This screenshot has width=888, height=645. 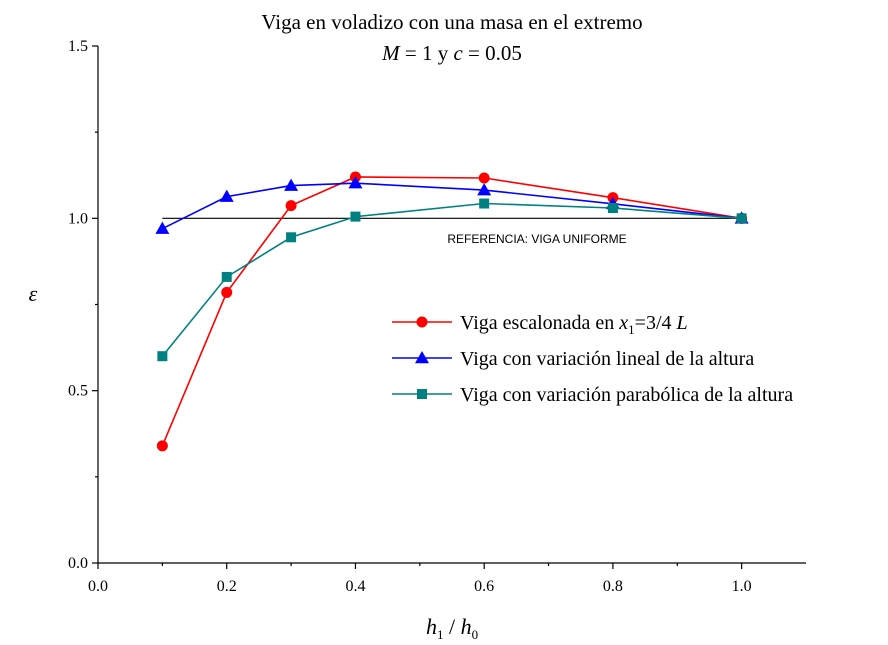 I want to click on y-tick-label: 0.0, so click(x=78, y=563).